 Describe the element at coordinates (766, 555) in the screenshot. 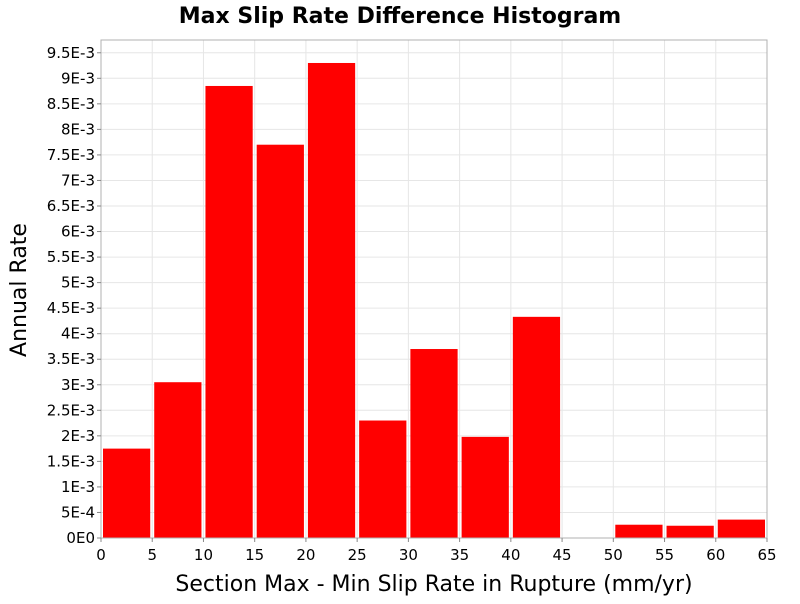

I see `x-tick-label: 65` at that location.